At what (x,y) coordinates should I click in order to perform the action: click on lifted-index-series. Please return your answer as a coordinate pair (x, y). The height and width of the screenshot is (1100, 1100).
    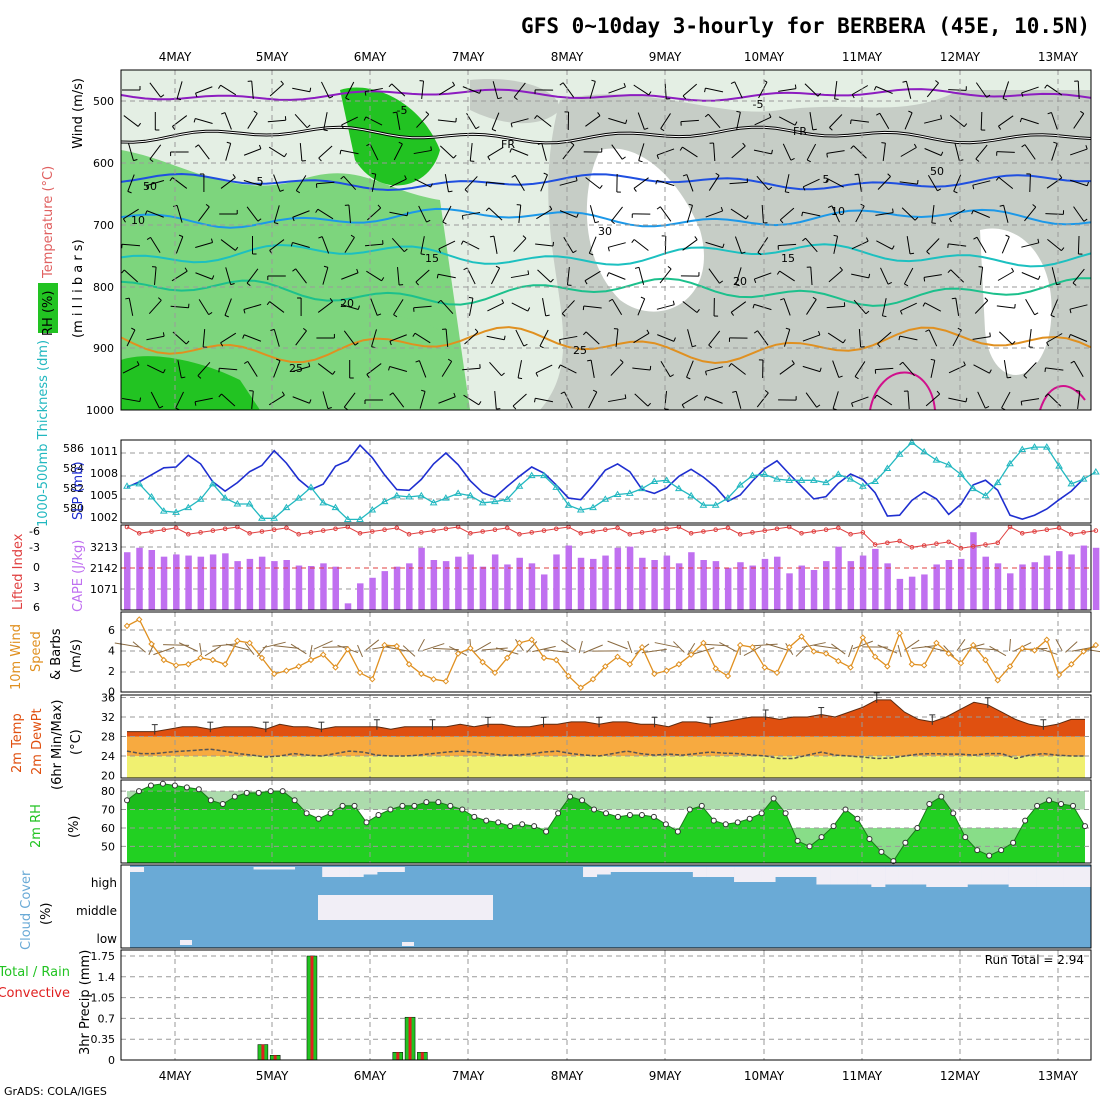
    Looking at the image, I should click on (611, 537).